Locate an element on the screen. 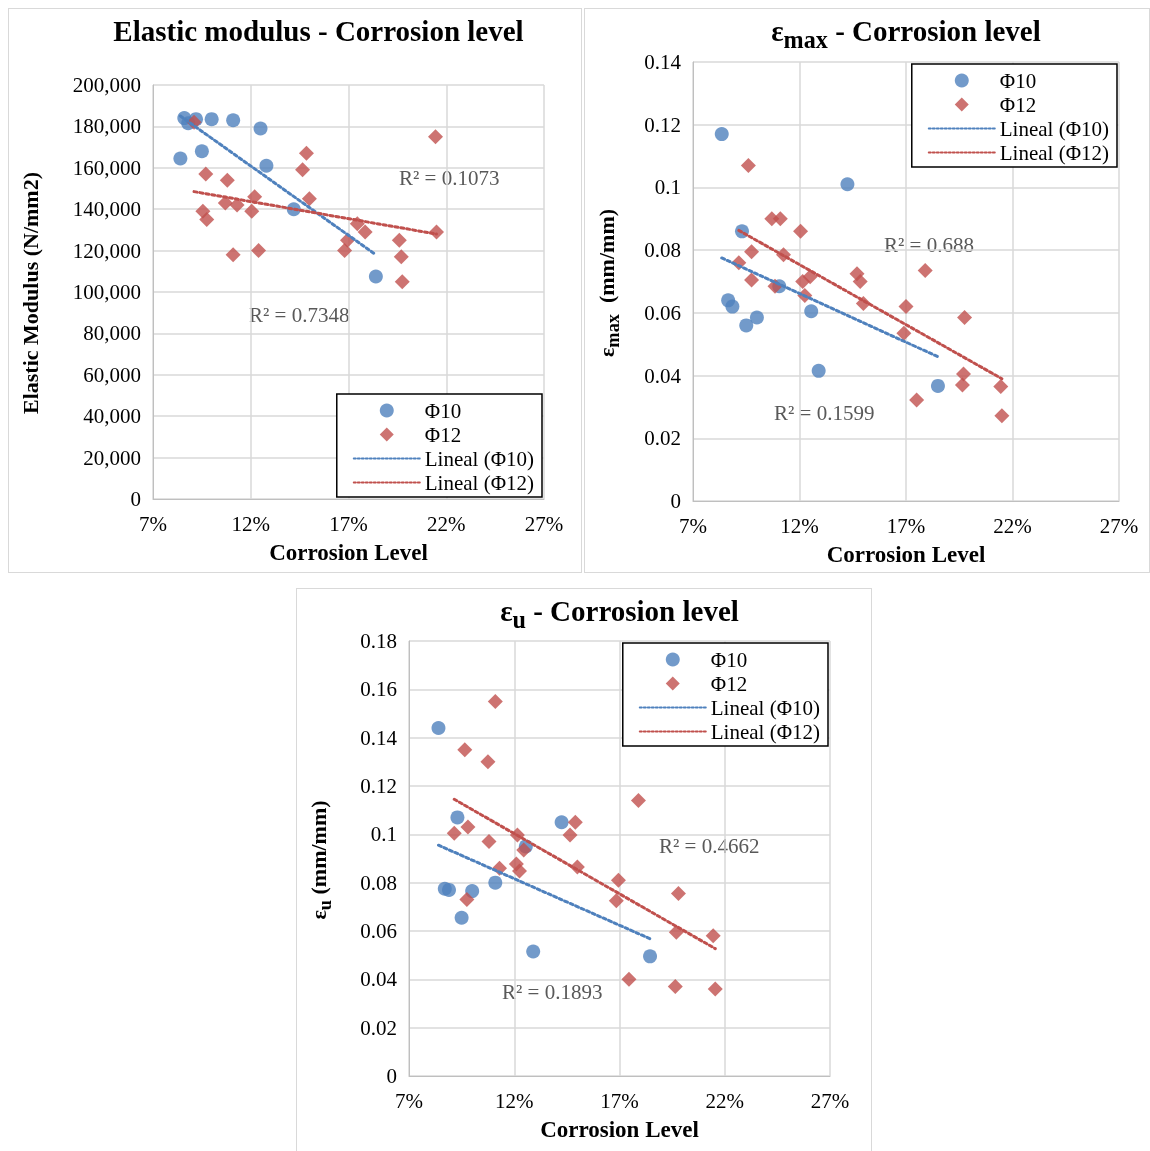  chart-title: Elastic modulus - Corrosion level is located at coordinates (318, 31).